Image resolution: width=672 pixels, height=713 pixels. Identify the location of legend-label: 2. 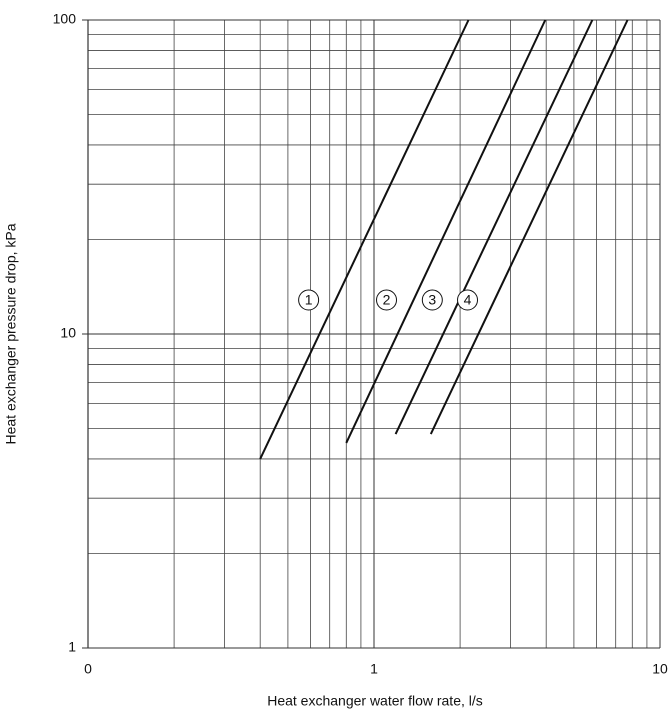
(387, 300).